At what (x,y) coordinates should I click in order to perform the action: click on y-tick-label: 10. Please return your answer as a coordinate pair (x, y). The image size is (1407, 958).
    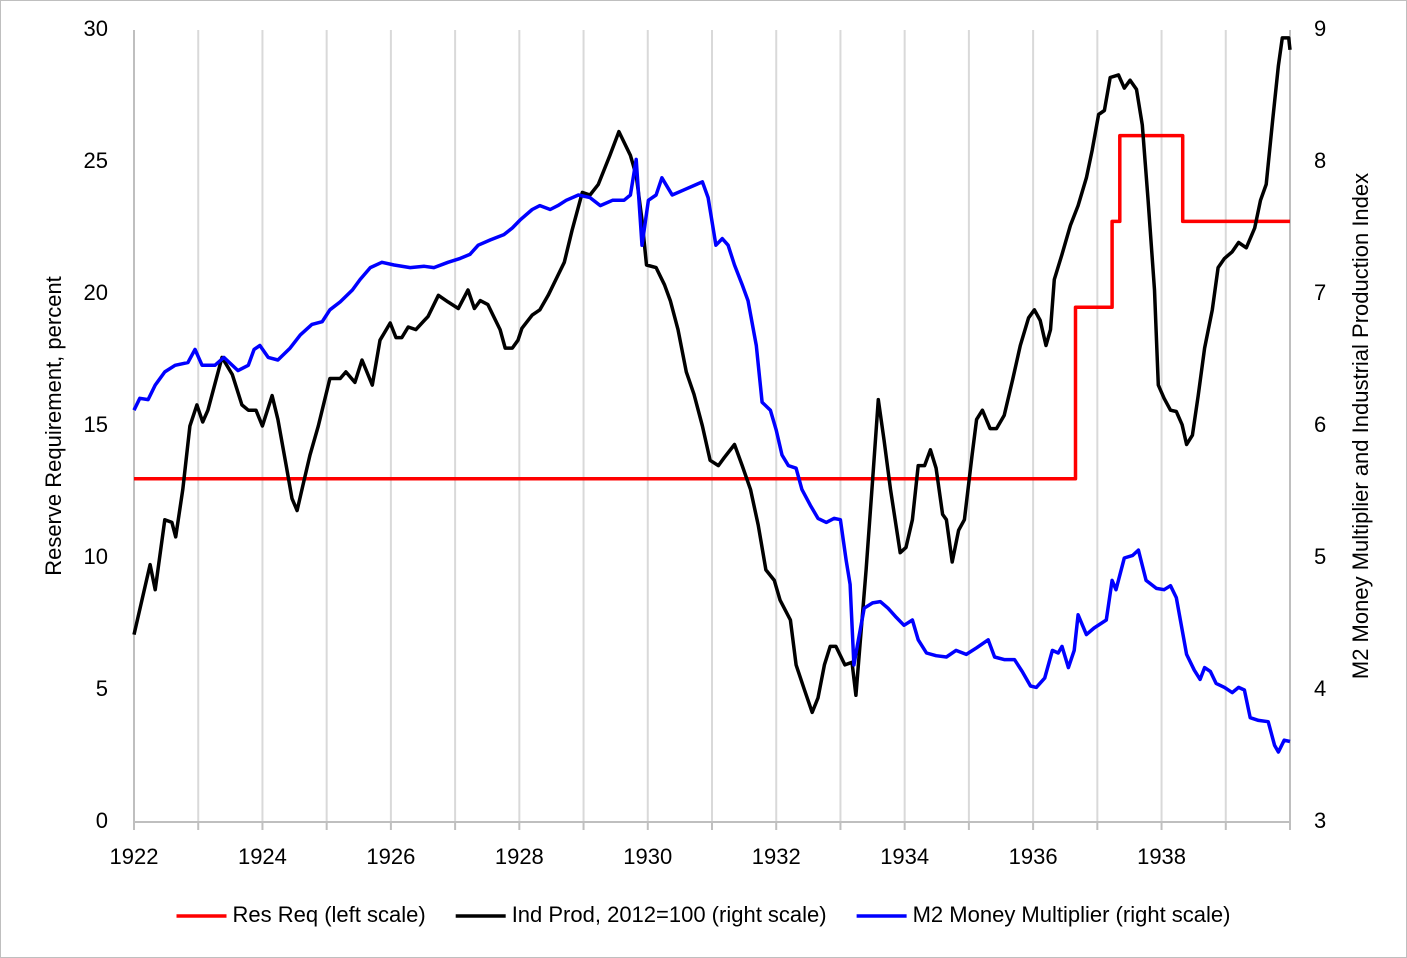
    Looking at the image, I should click on (96, 556).